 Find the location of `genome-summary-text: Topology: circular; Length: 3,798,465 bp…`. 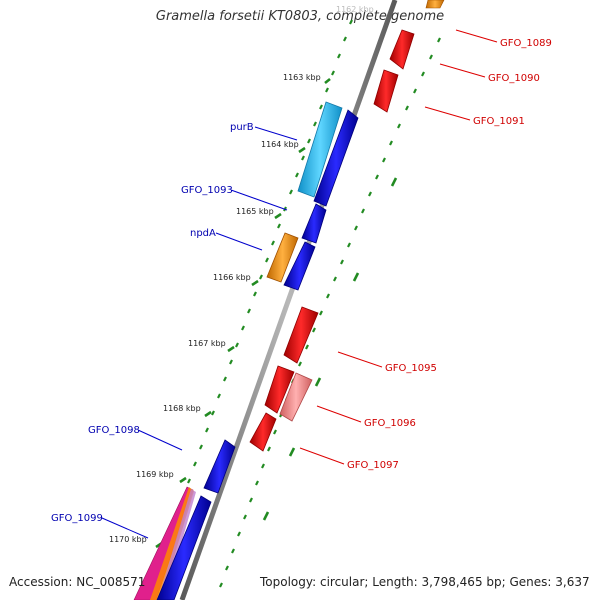

genome-summary-text: Topology: circular; Length: 3,798,465 bp… is located at coordinates (425, 582).